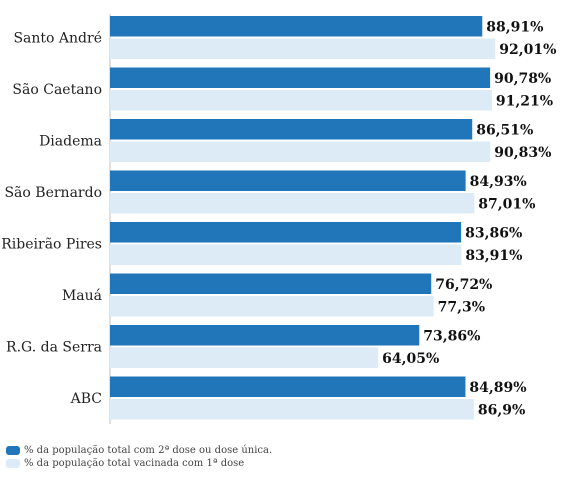 The height and width of the screenshot is (481, 580). What do you see at coordinates (288, 386) in the screenshot?
I see `bar-second-dose-abc` at bounding box center [288, 386].